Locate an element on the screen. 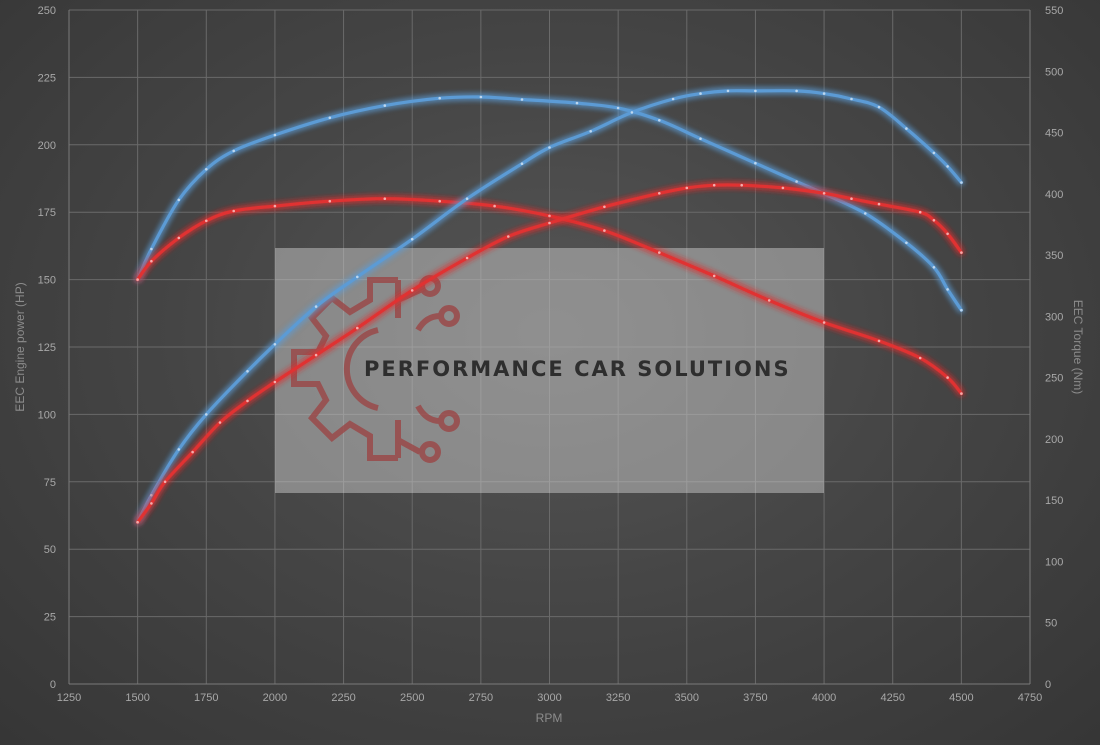 This screenshot has width=1100, height=745. brand-name: PERFORMANCE CAR SOLUTIONS is located at coordinates (577, 369).